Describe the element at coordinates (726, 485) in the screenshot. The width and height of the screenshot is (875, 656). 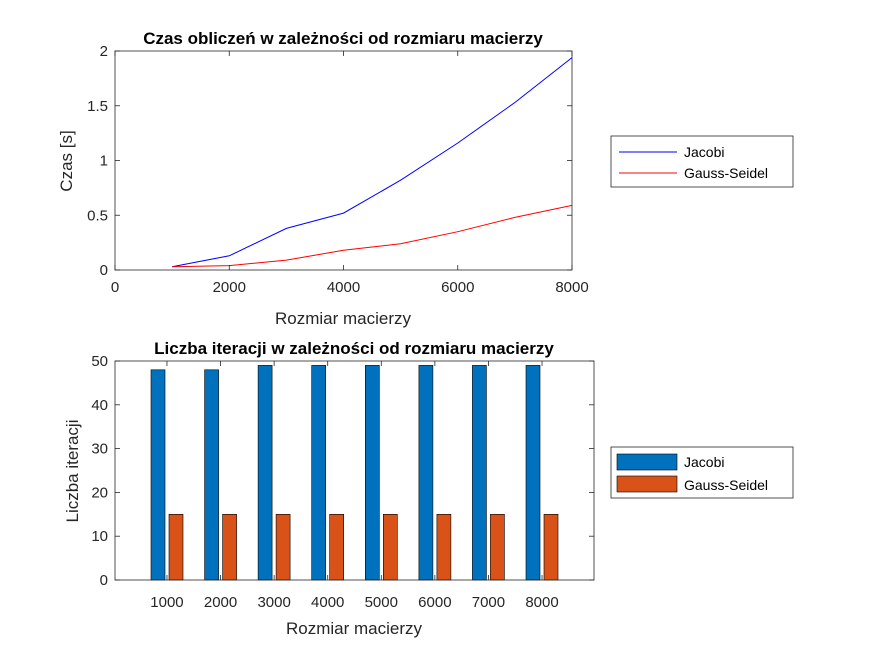
I see `legend-gauss-seidel-bar-label: Gauss-Seidel` at that location.